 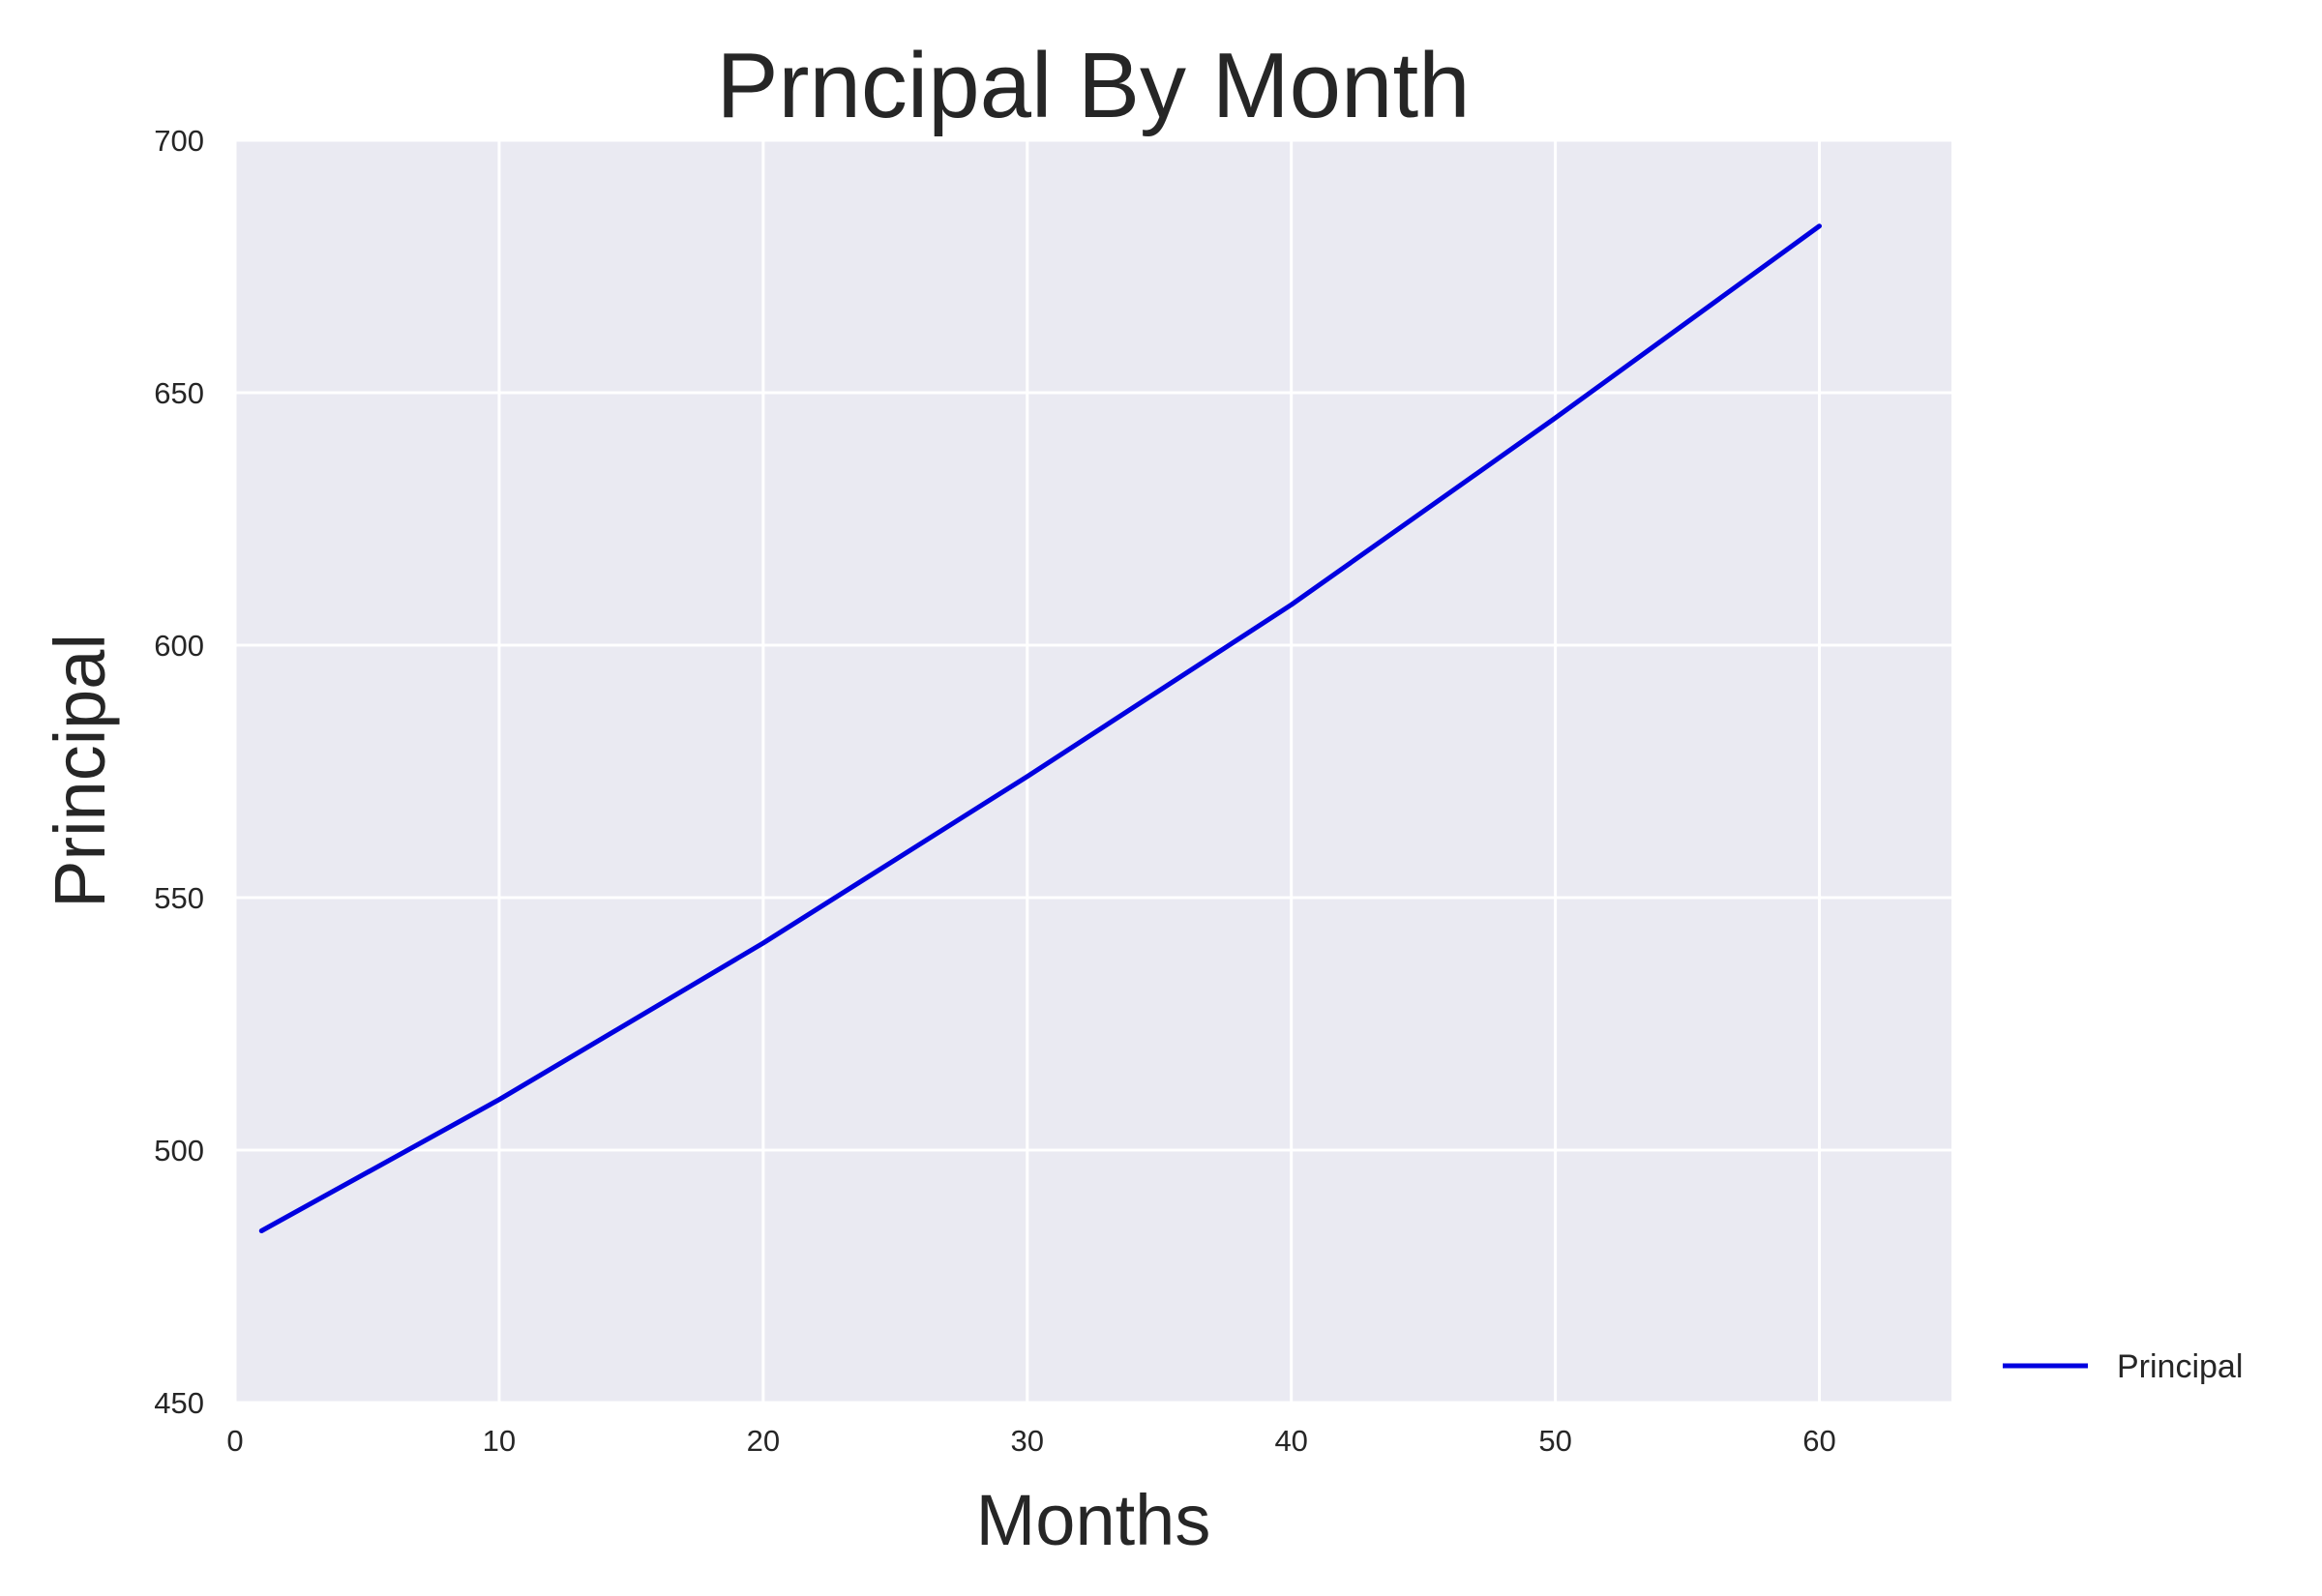 What do you see at coordinates (179, 393) in the screenshot?
I see `y-tick-label: 650` at bounding box center [179, 393].